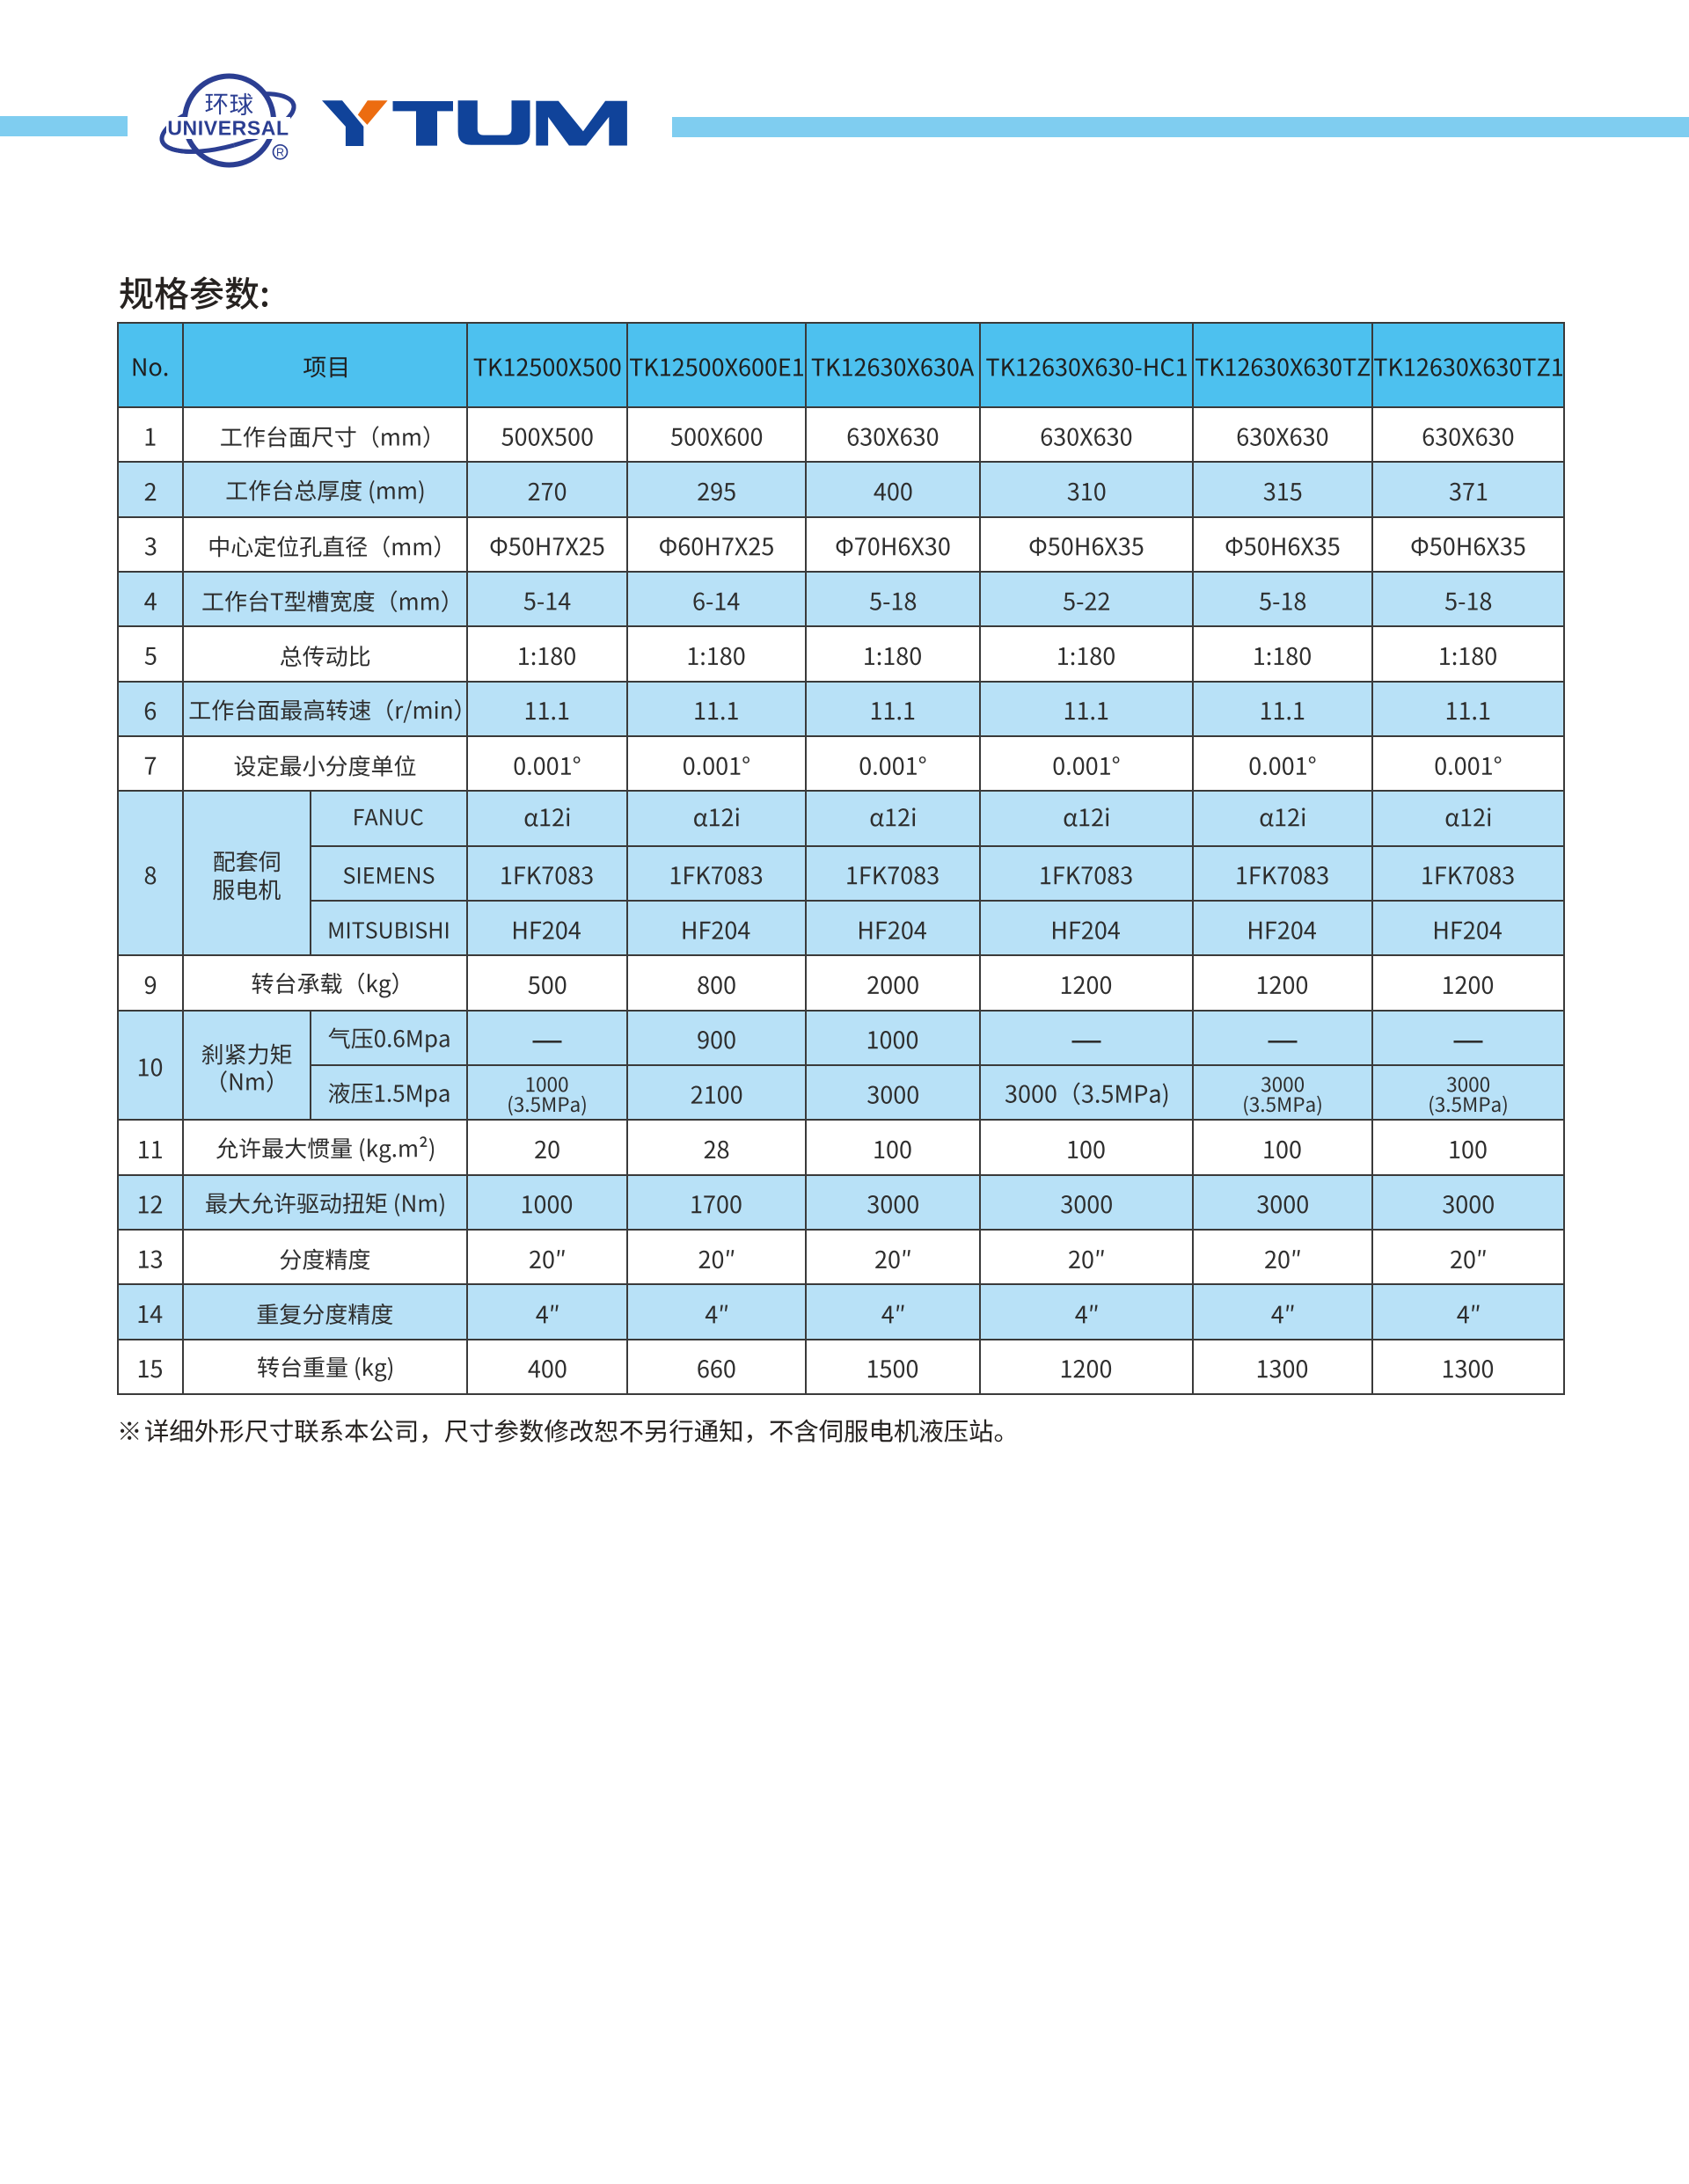  What do you see at coordinates (228, 128) in the screenshot?
I see `svg-text: UNIVERSAL` at bounding box center [228, 128].